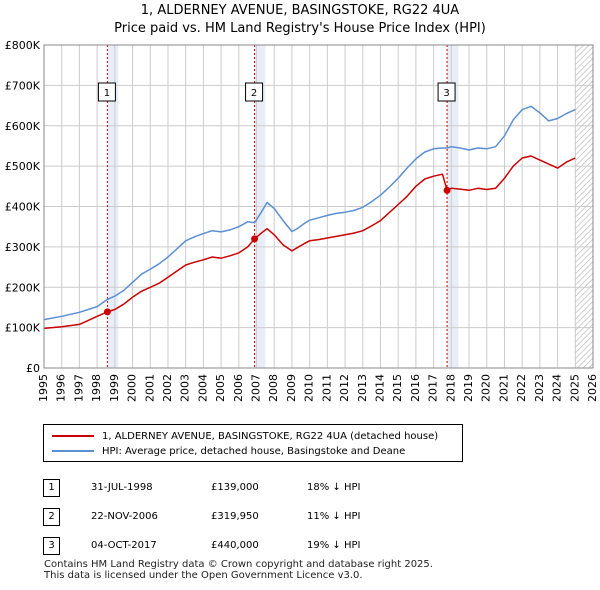  What do you see at coordinates (379, 388) in the screenshot?
I see `x-tick-label: 2014` at bounding box center [379, 388].